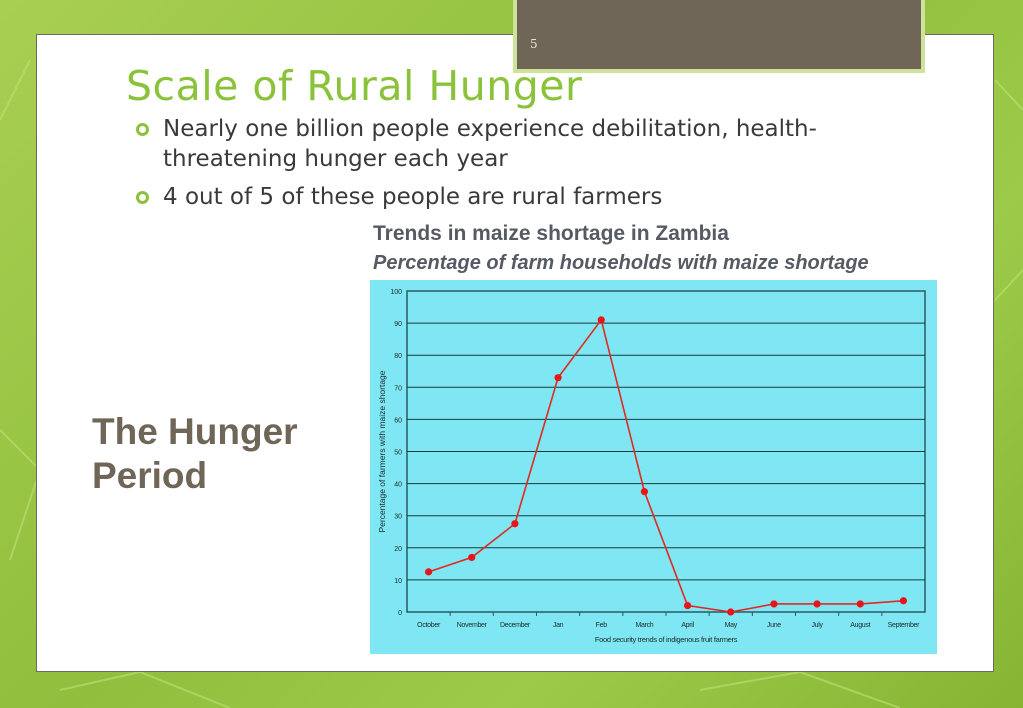  What do you see at coordinates (354, 86) in the screenshot?
I see `slide-title: Scale of Rural Hunger` at bounding box center [354, 86].